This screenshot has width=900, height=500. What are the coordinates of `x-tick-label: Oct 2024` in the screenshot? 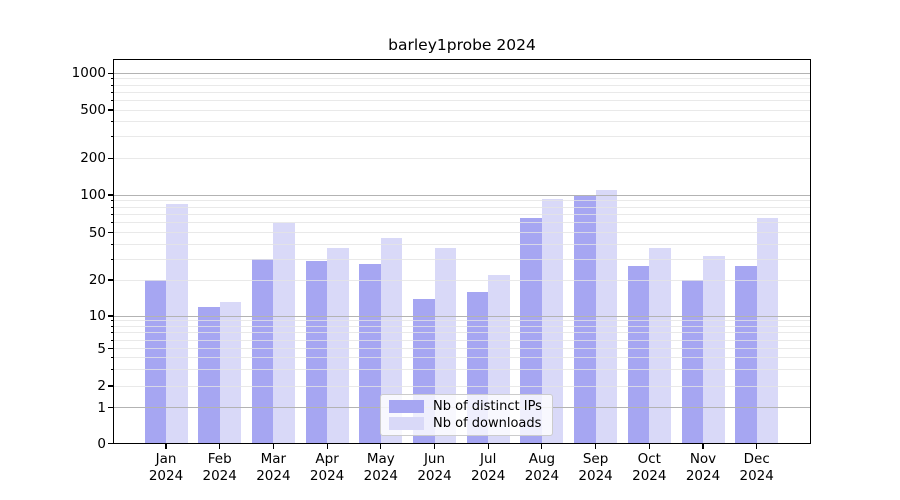 It's located at (649, 467).